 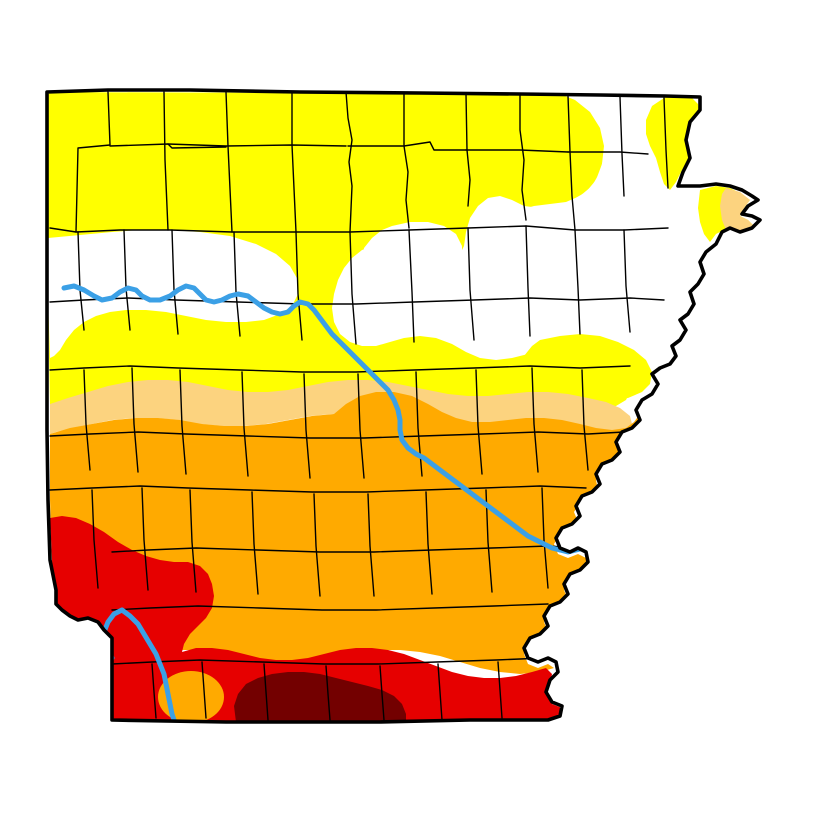 What do you see at coordinates (191, 696) in the screenshot?
I see `region-d2-southwest-island-overlay` at bounding box center [191, 696].